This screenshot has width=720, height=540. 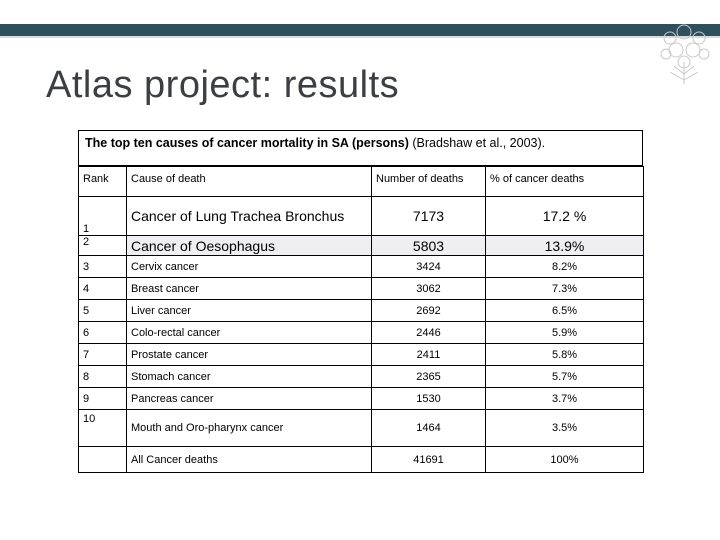 What do you see at coordinates (102, 181) in the screenshot?
I see `header-rank: Rank` at bounding box center [102, 181].